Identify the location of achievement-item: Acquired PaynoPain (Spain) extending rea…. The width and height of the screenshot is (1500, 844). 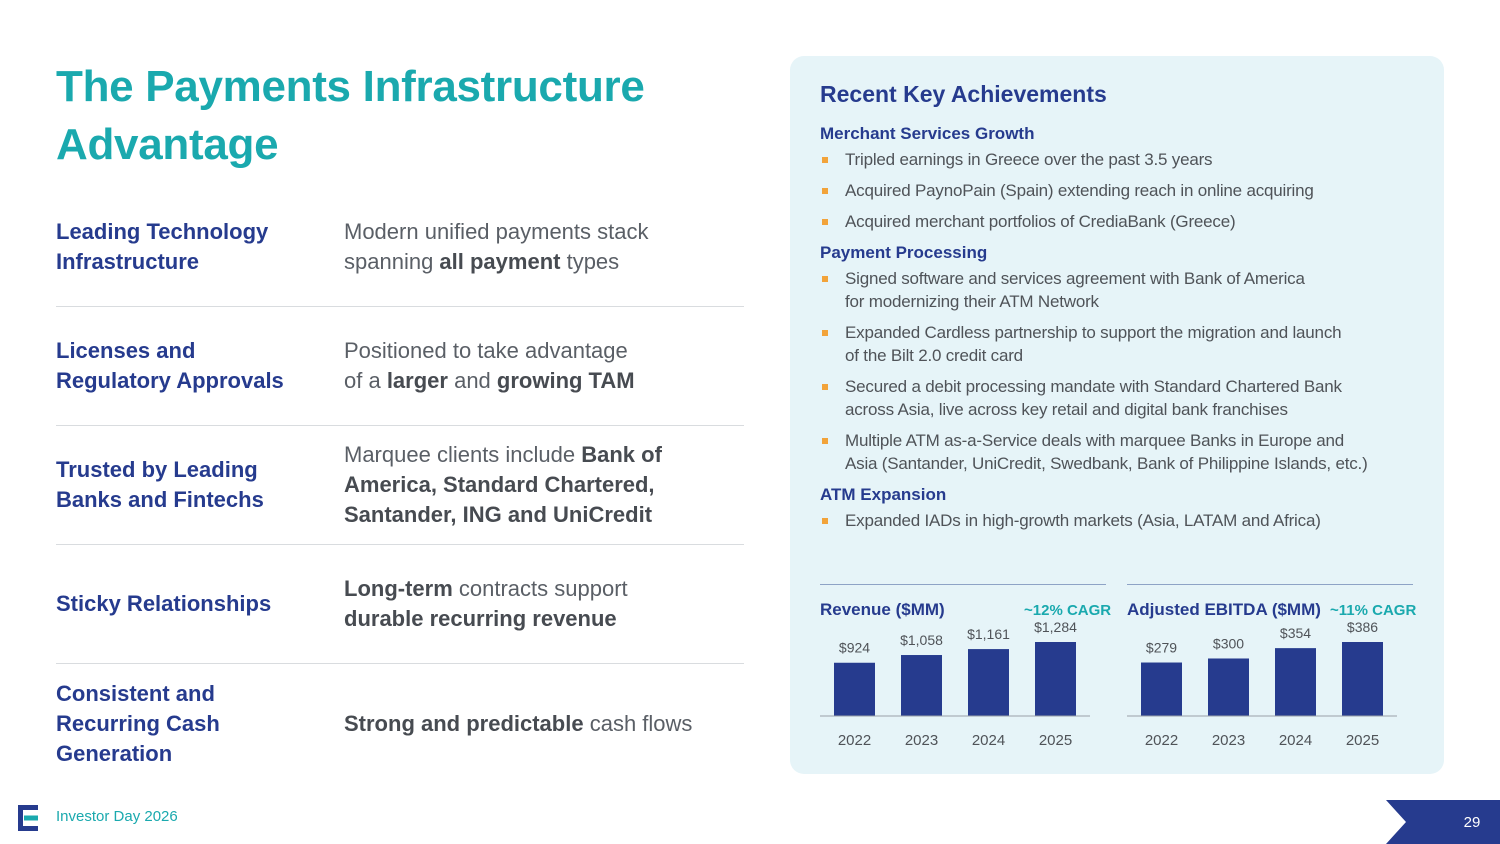
(1120, 190).